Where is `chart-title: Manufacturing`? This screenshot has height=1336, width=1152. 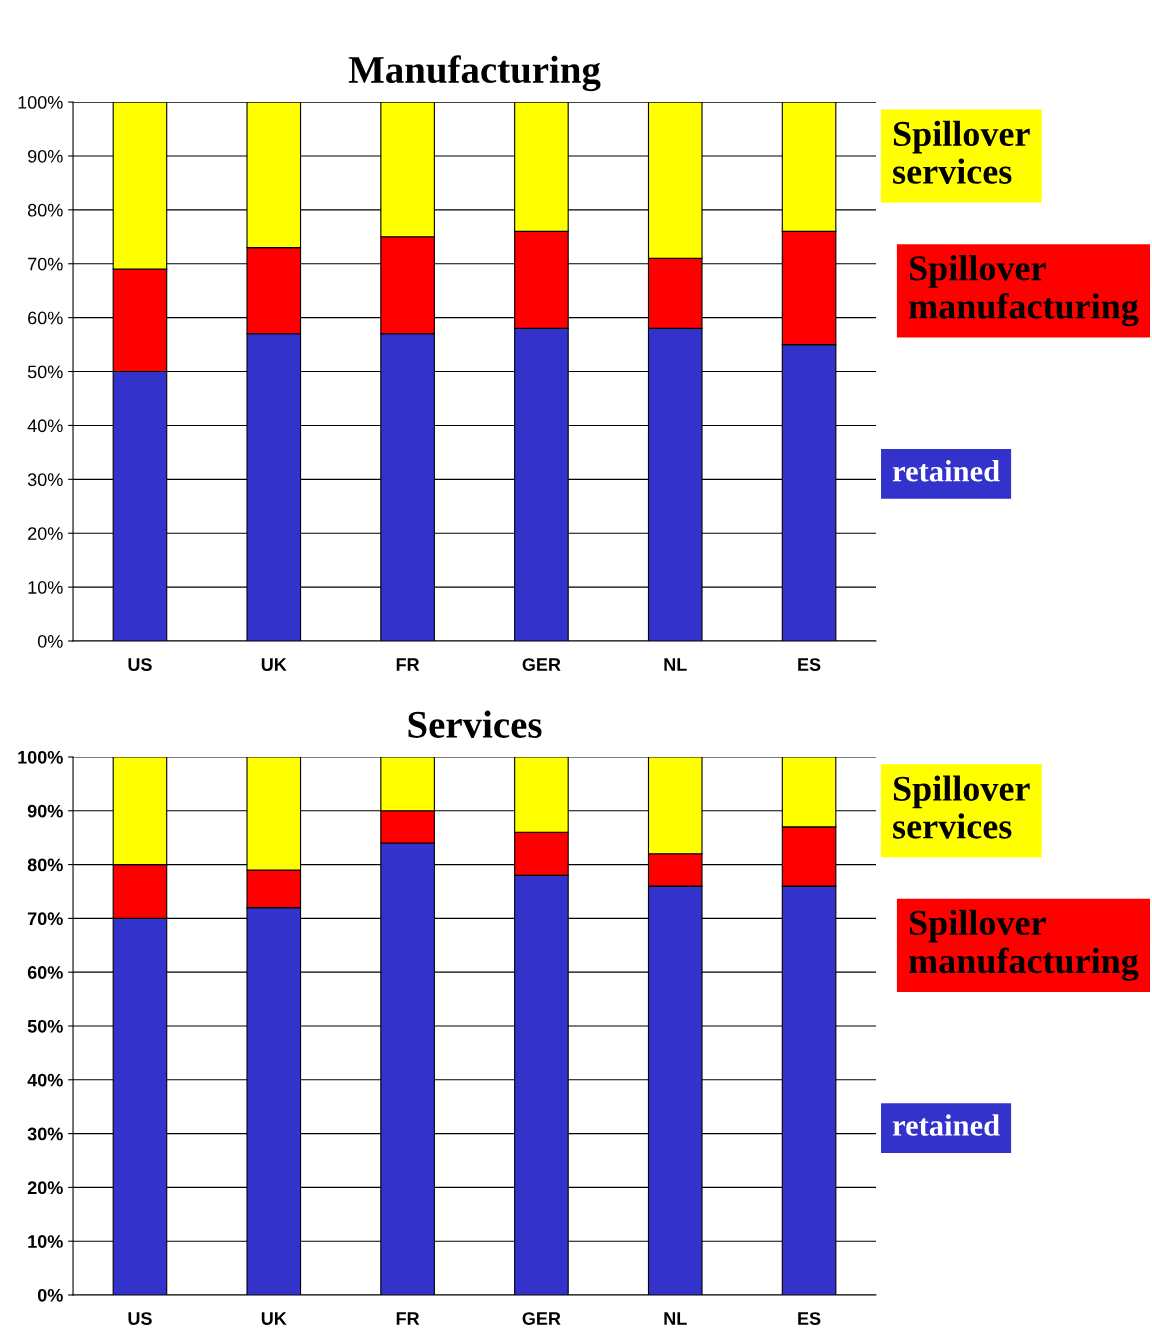 chart-title: Manufacturing is located at coordinates (474, 73).